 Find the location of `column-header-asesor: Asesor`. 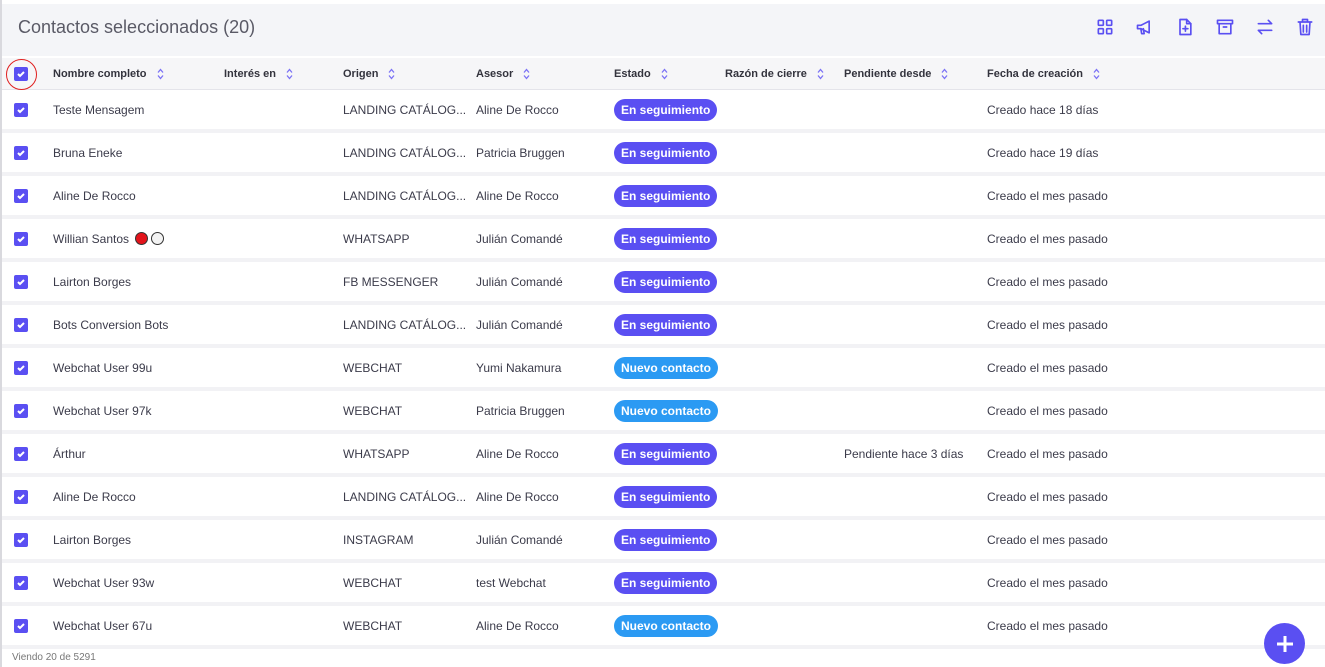

column-header-asesor: Asesor is located at coordinates (503, 73).